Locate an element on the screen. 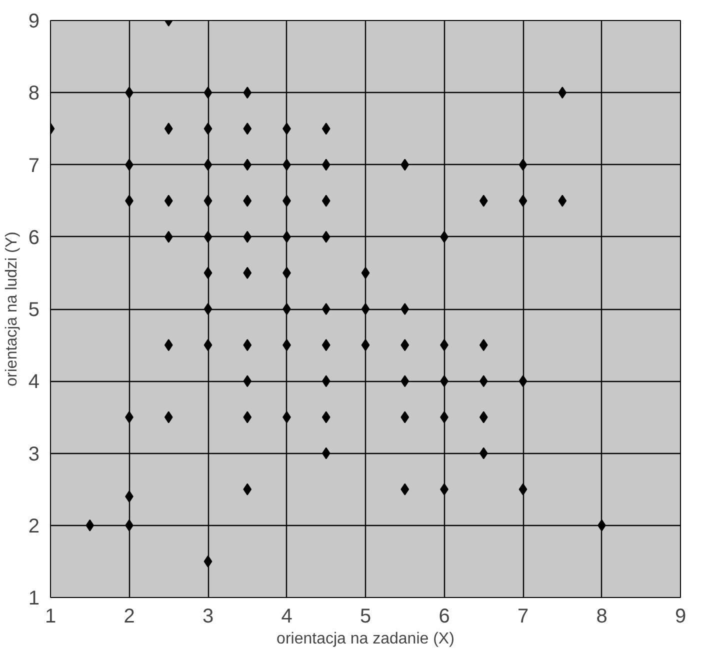 Image resolution: width=711 pixels, height=655 pixels. y-tick-label: 9 is located at coordinates (34, 21).